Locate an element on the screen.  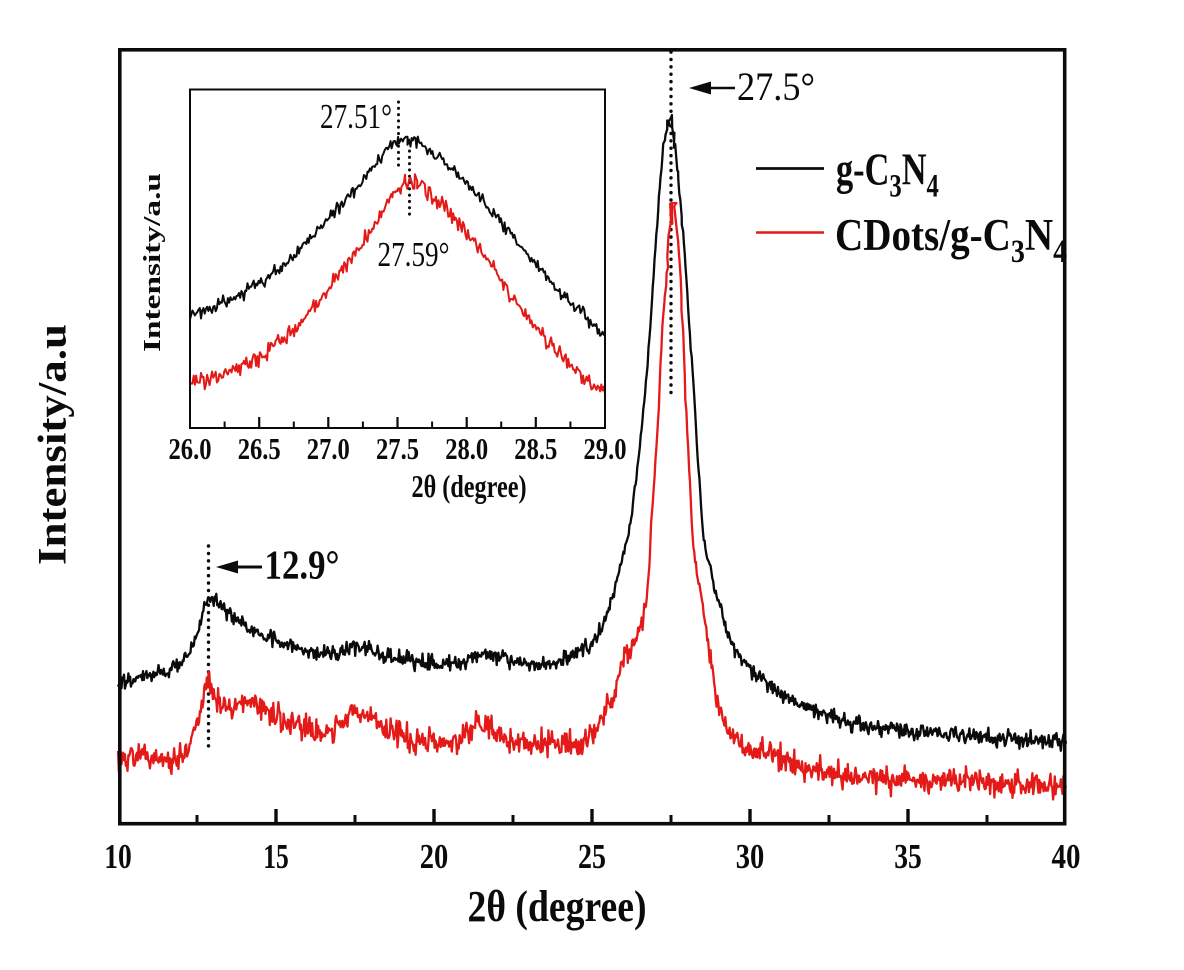
svg-text: 12.9° is located at coordinates (302, 565).